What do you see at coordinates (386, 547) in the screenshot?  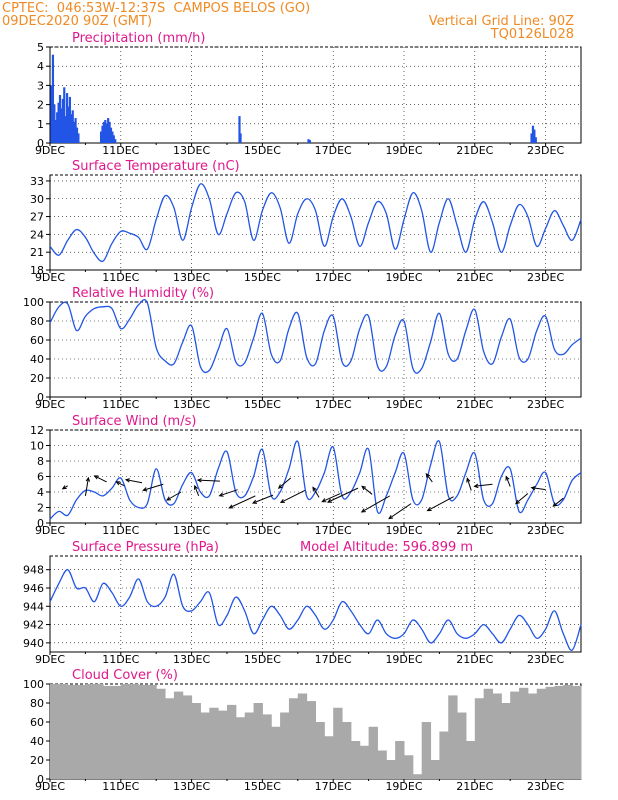 I see `panel-subtitle: Model Altitude: 596.899 m` at bounding box center [386, 547].